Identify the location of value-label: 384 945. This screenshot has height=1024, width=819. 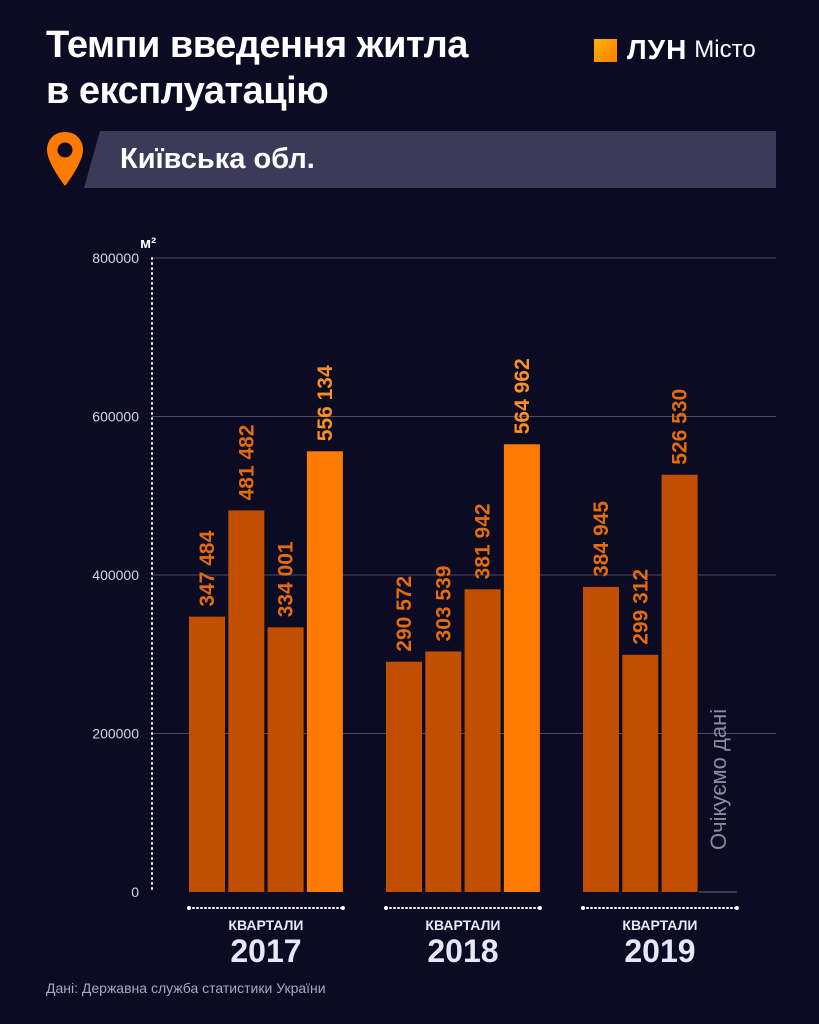
(601, 539).